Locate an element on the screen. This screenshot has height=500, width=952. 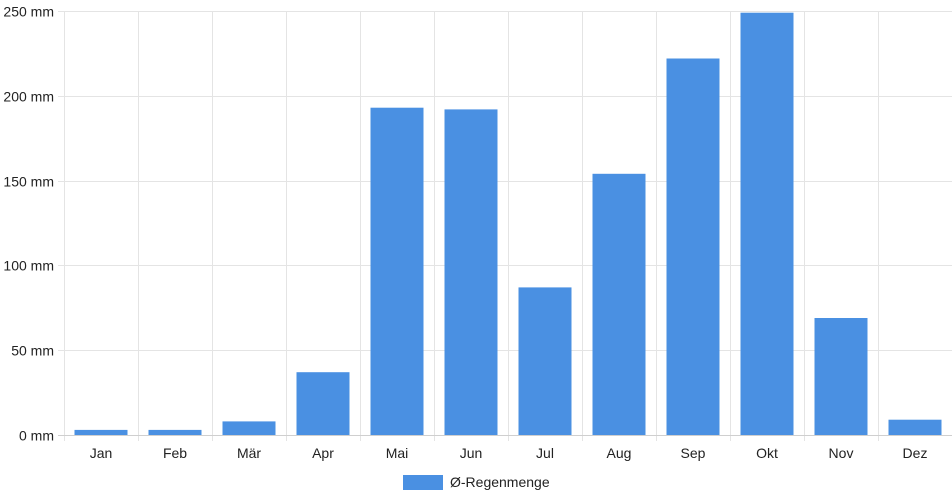
y-tick-label: 250 mm is located at coordinates (28, 12).